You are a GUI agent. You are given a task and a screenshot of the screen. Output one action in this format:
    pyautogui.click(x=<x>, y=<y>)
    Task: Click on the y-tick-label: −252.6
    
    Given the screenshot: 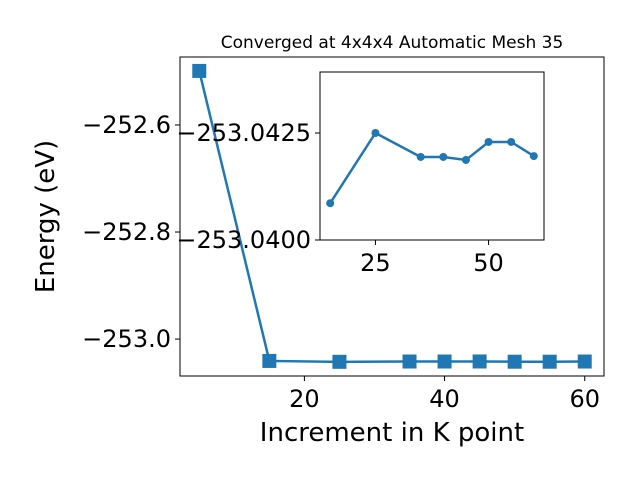 What is the action you would take?
    pyautogui.click(x=126, y=125)
    